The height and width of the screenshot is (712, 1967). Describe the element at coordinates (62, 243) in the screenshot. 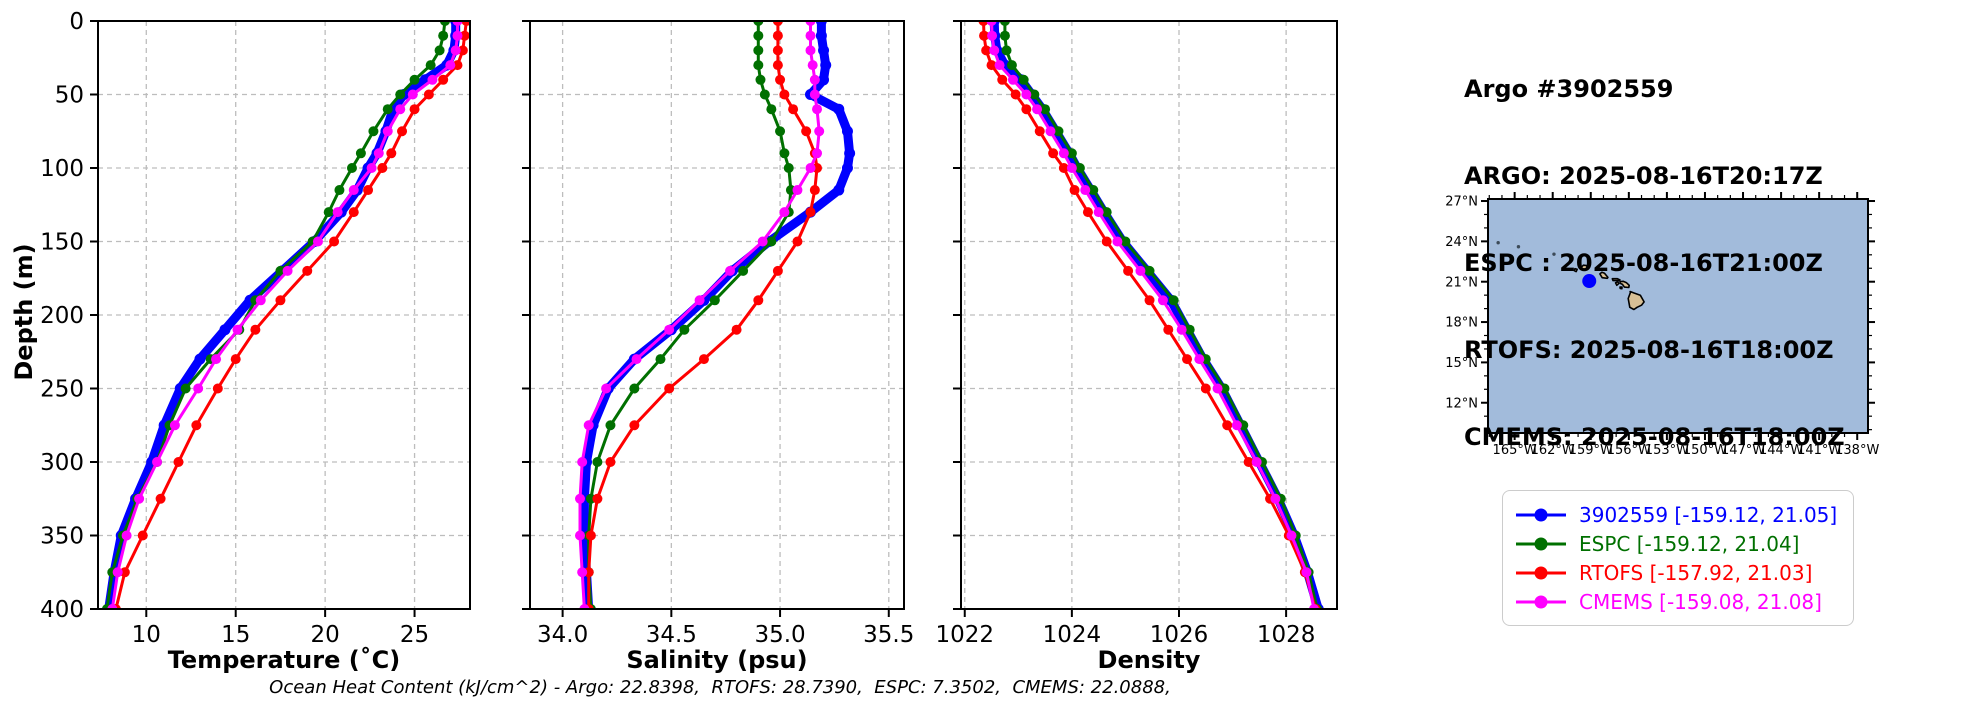

I see `svg-text: 150` at that location.